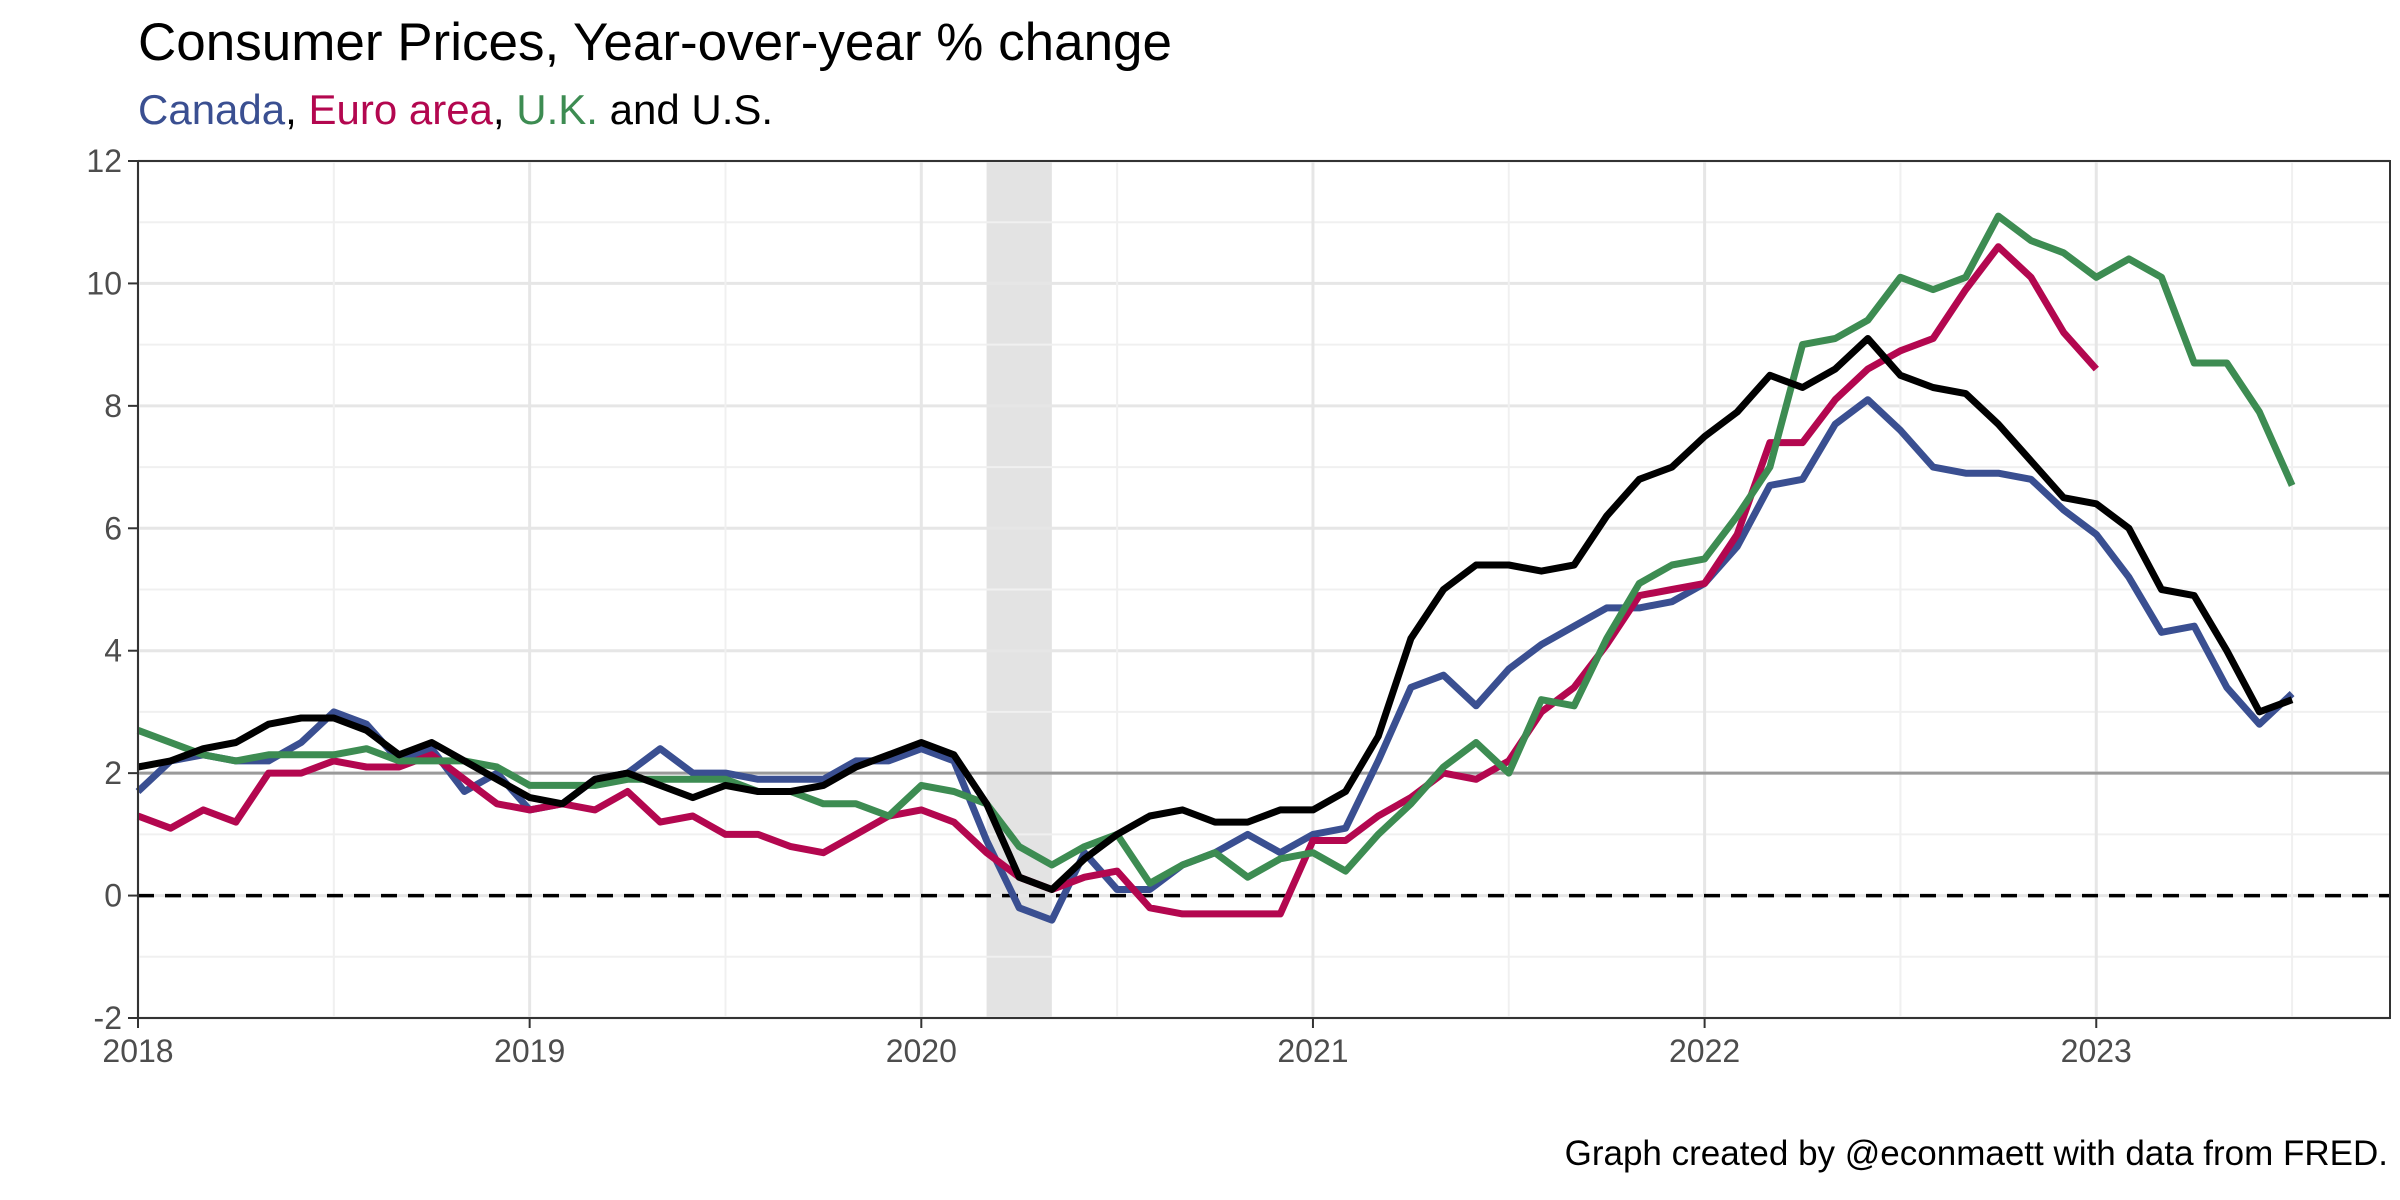 Image resolution: width=2400 pixels, height=1200 pixels. I want to click on subtitle-part-0: Canada, so click(212, 109).